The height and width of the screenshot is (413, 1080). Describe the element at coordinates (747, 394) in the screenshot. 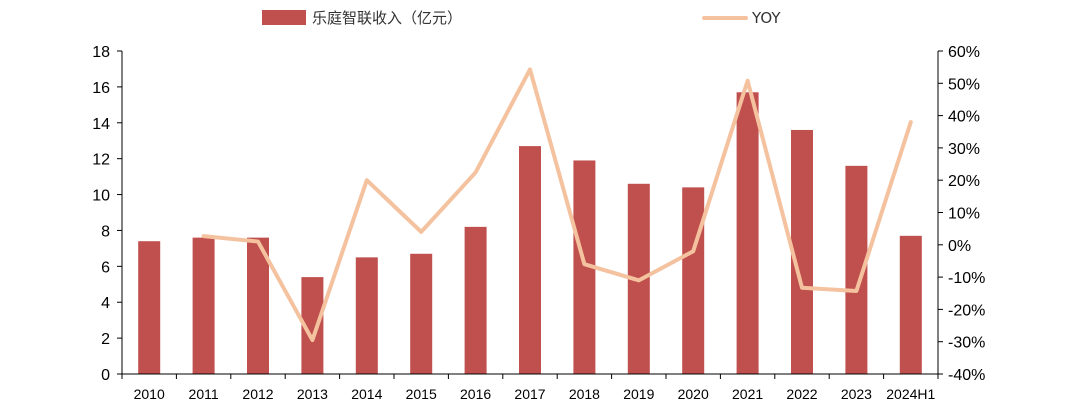

I see `x-tick-label: 2021` at that location.